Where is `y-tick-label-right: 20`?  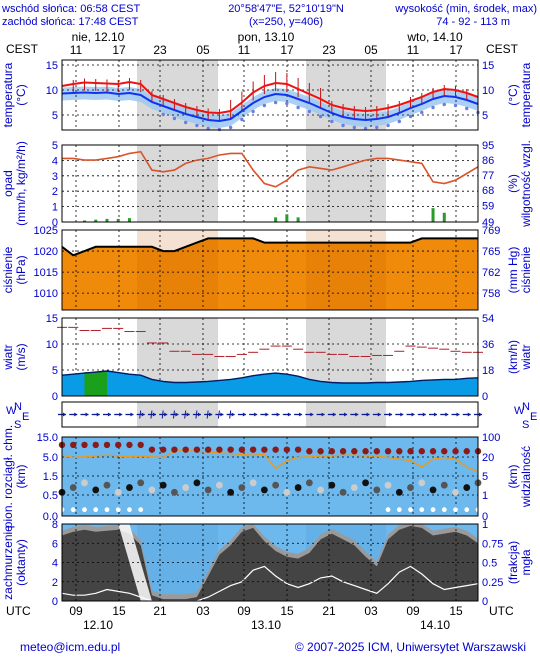 y-tick-label-right: 20 is located at coordinates (488, 458).